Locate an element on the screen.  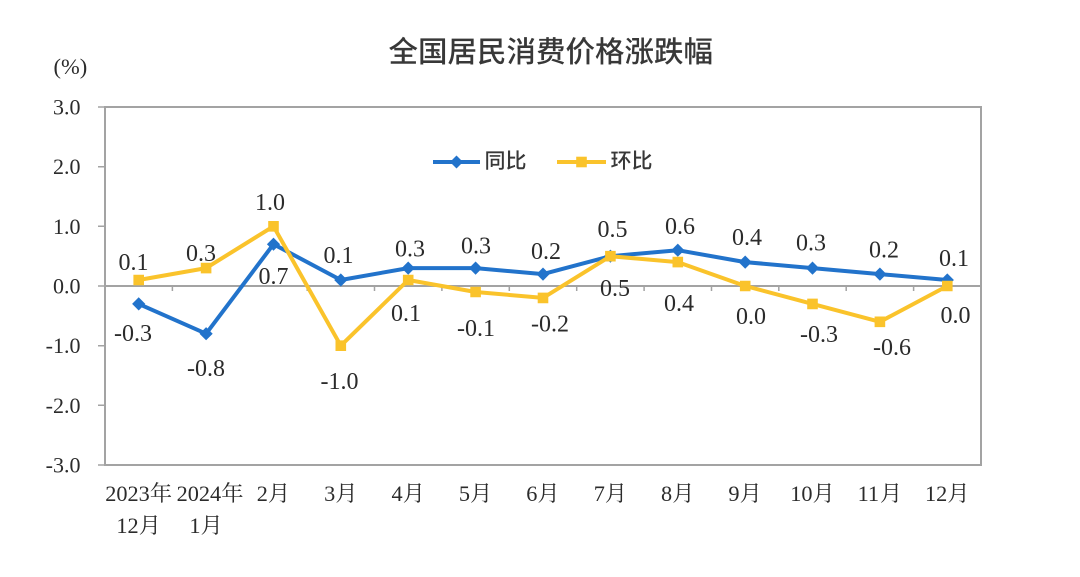
svg-text: 6 is located at coordinates (531, 493).